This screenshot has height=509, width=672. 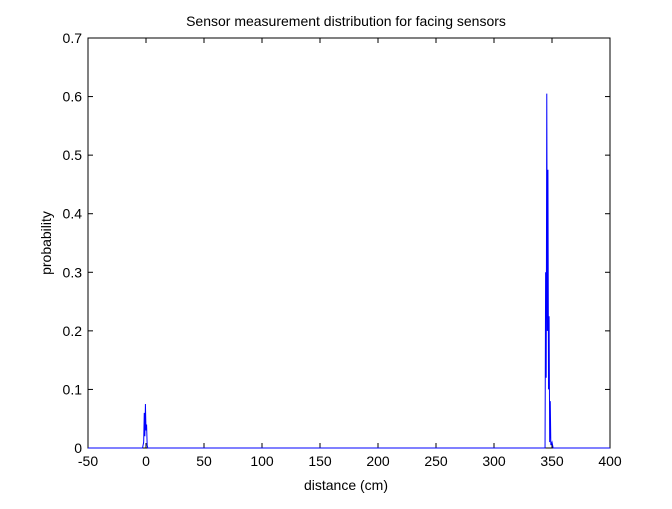 What do you see at coordinates (610, 461) in the screenshot?
I see `x-tick-label: 400` at bounding box center [610, 461].